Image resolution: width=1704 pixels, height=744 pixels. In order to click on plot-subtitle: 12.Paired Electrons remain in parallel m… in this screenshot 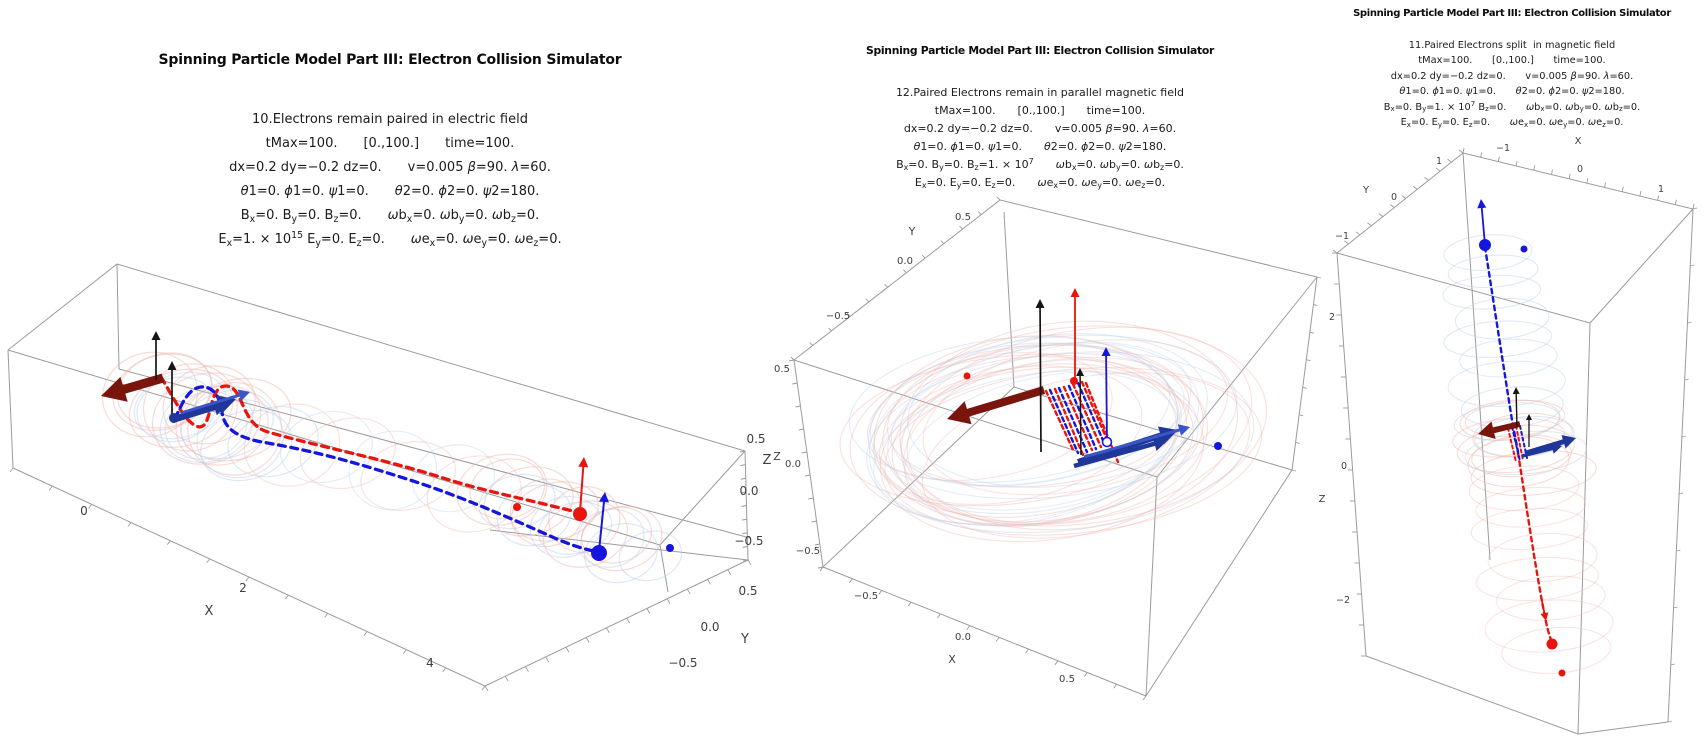, I will do `click(1040, 92)`.